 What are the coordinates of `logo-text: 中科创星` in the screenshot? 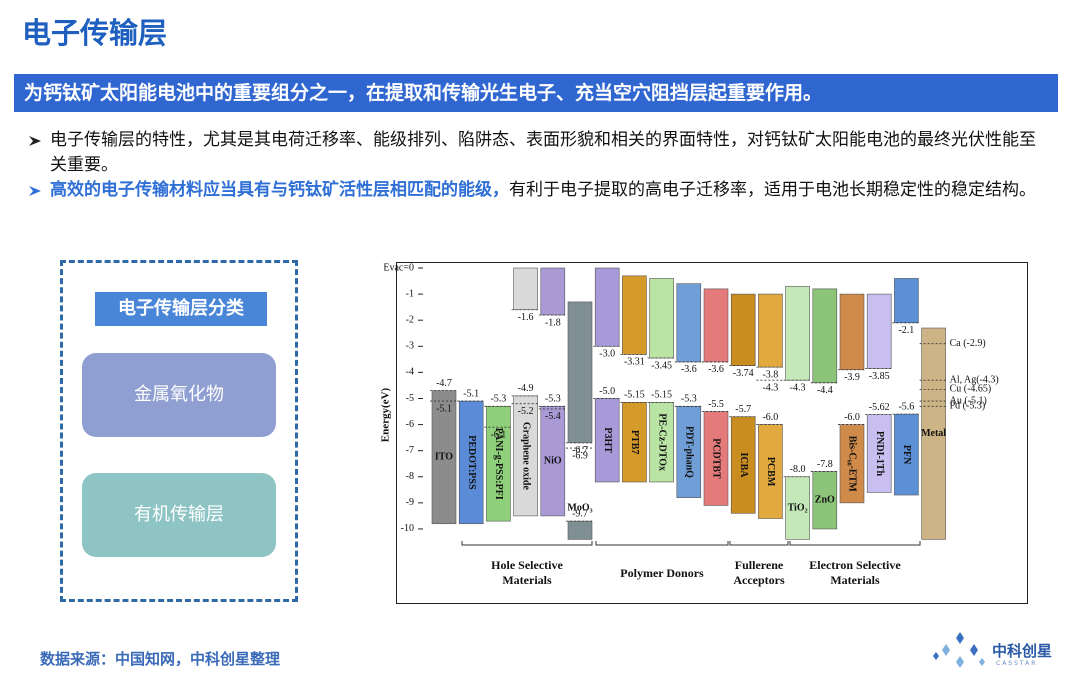 It's located at (1022, 651).